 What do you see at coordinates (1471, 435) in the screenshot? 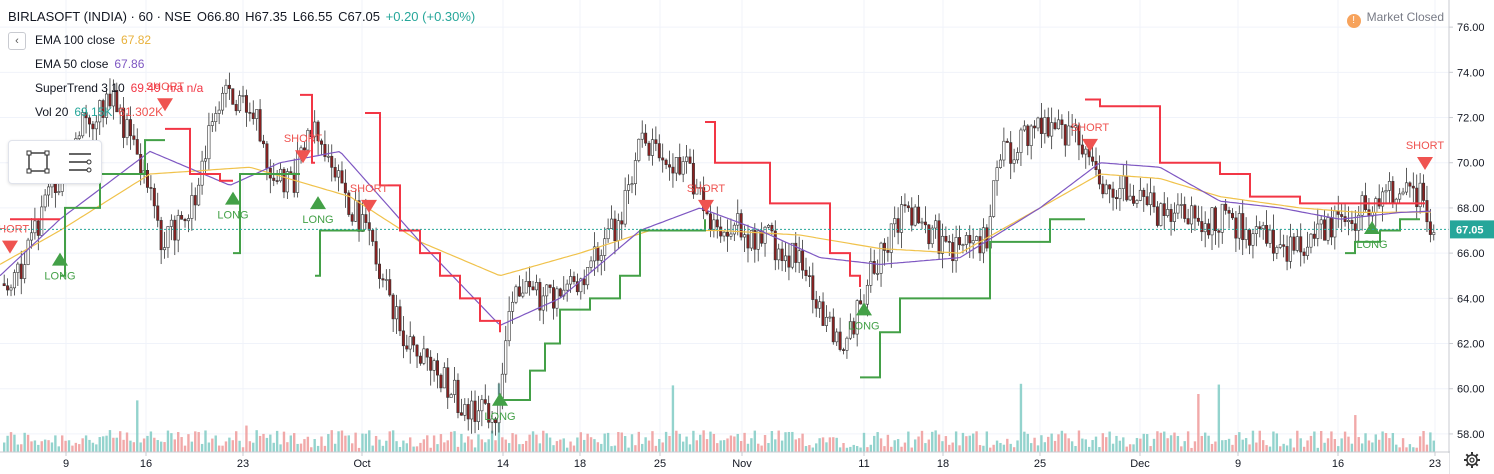
I see `y-tick-label: 58.00` at bounding box center [1471, 435].